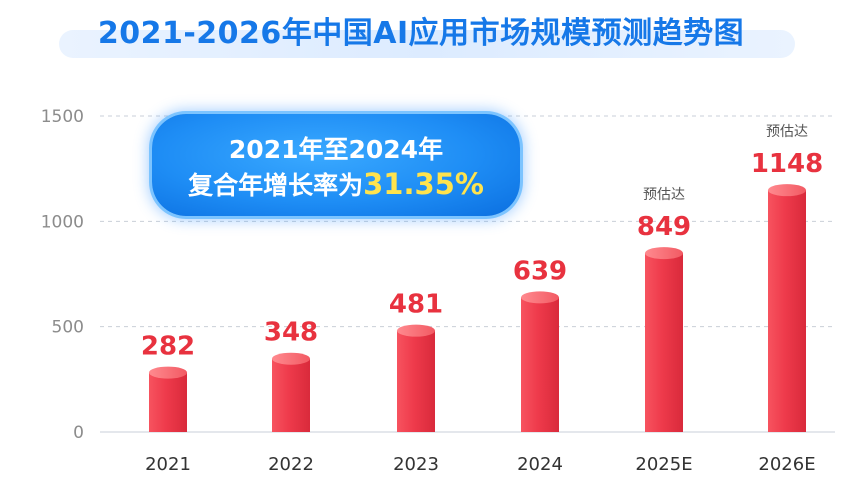  I want to click on title-highlight-band, so click(427, 44).